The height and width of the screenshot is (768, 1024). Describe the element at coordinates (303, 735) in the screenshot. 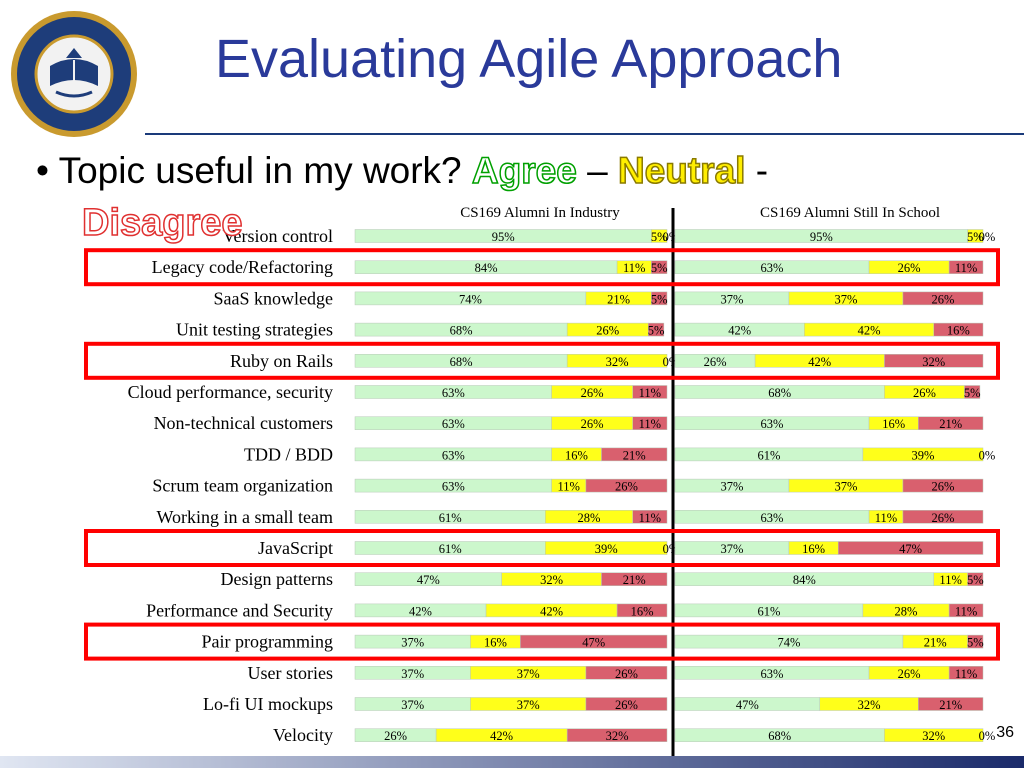

I see `category-label: Velocity` at that location.